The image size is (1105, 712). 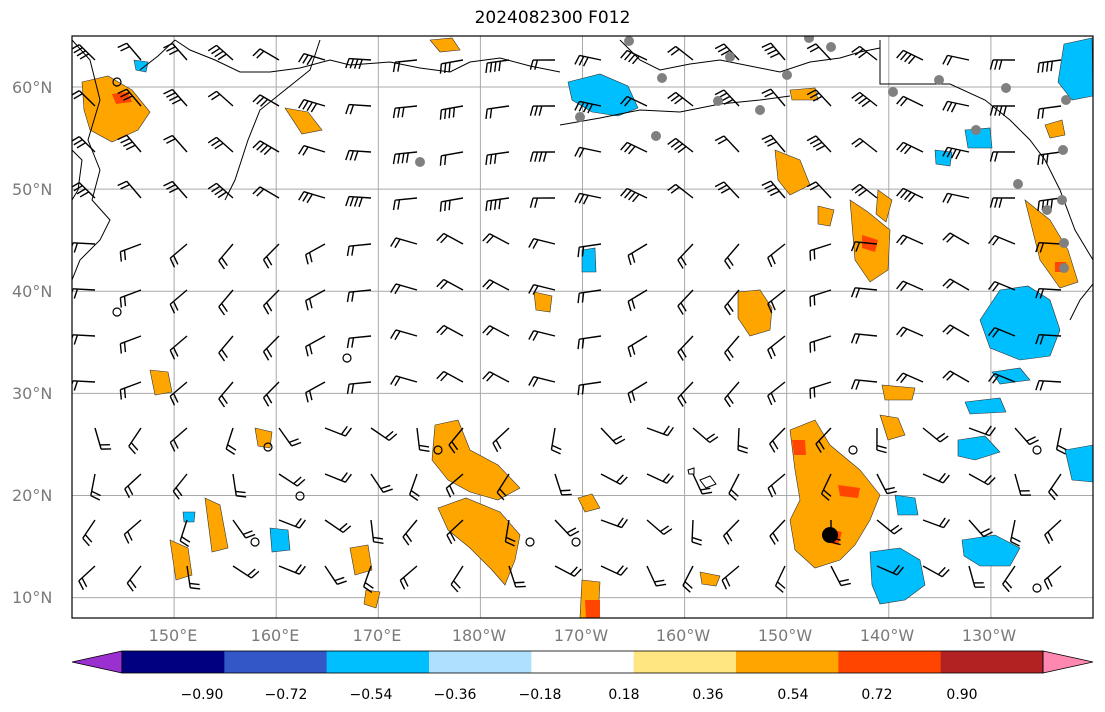 I want to click on colorbar, so click(x=582, y=662).